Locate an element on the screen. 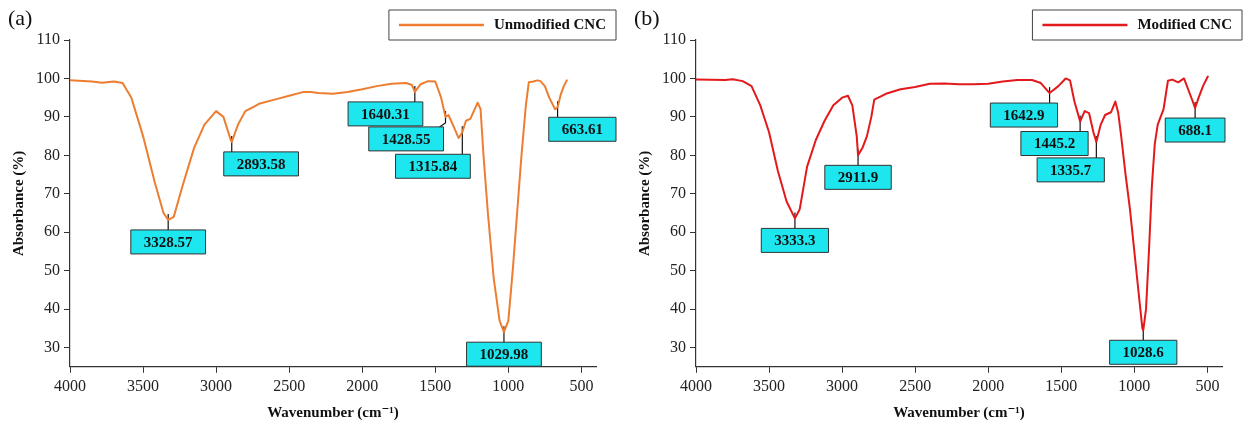  annotation: 1640.31 is located at coordinates (385, 113).